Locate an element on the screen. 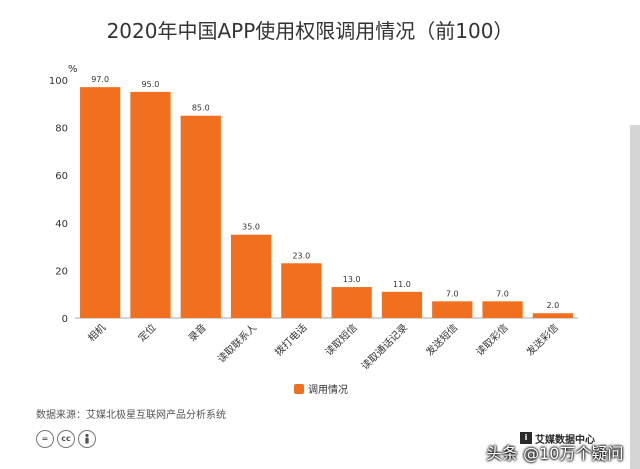  logo: i 艾媒数据中心 is located at coordinates (557, 438).